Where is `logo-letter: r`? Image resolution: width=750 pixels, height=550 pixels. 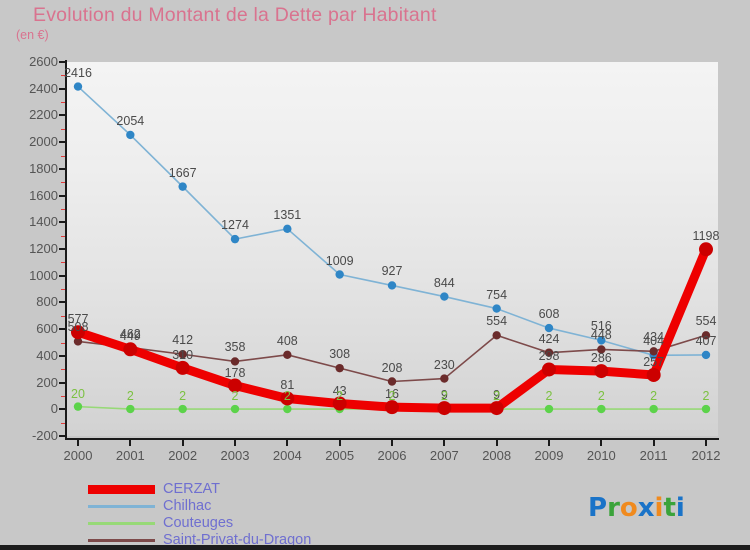 logo-letter: r is located at coordinates (613, 508).